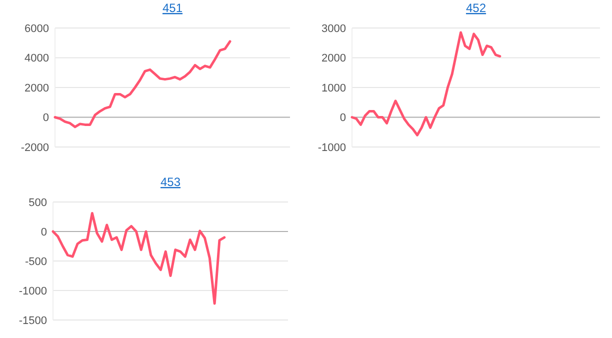  Describe the element at coordinates (334, 28) in the screenshot. I see `y-tick-label: 3000` at that location.